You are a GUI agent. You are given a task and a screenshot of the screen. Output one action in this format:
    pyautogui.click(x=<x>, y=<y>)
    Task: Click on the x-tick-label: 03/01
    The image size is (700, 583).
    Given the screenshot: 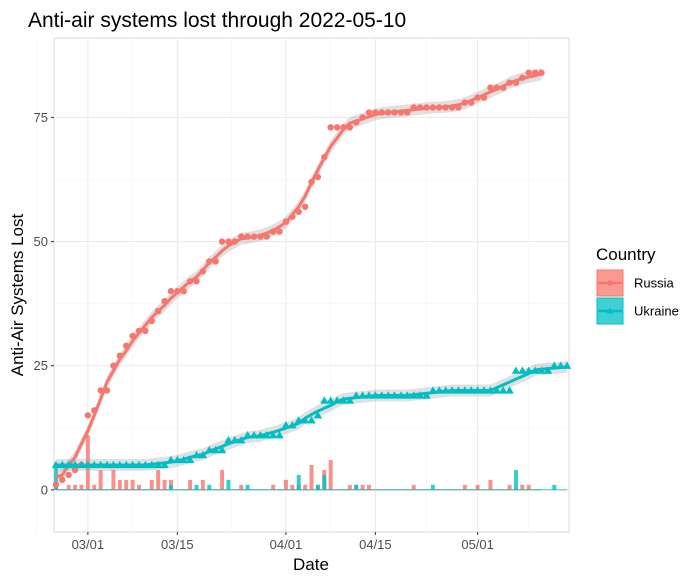 What is the action you would take?
    pyautogui.click(x=88, y=544)
    